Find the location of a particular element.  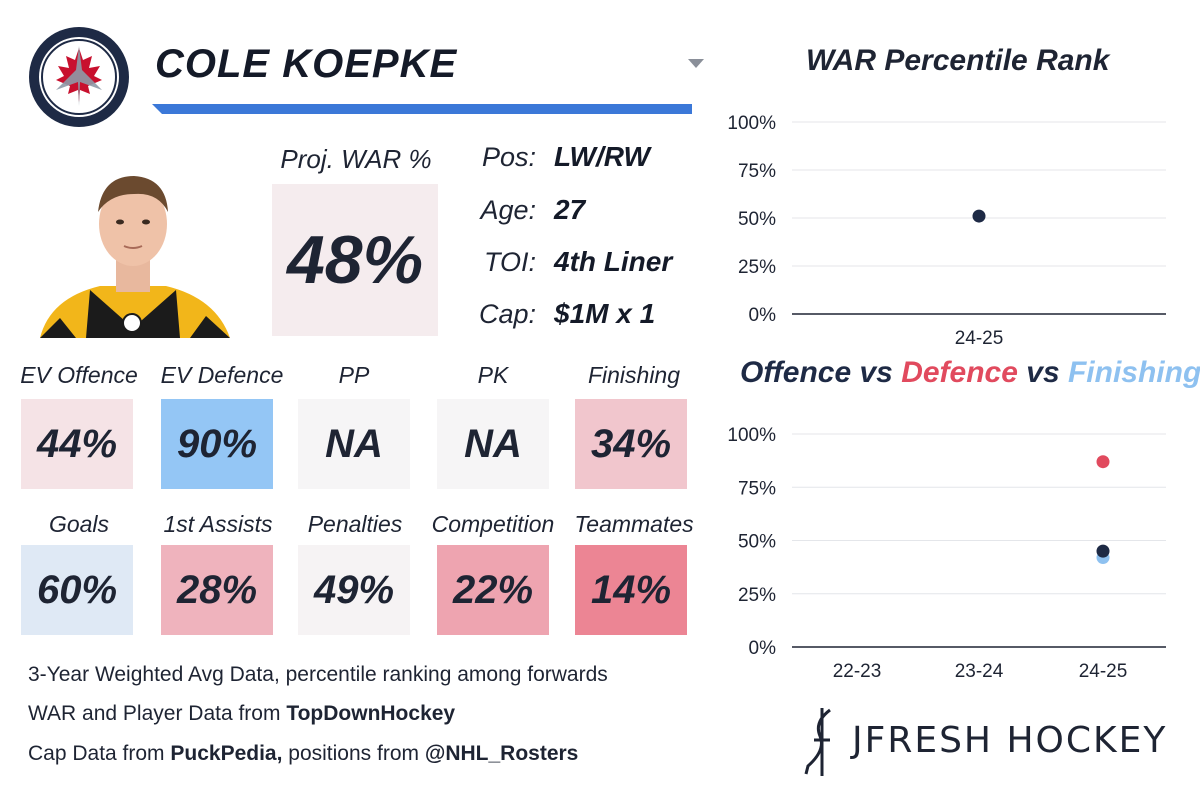

pk-label: PK is located at coordinates (493, 375).